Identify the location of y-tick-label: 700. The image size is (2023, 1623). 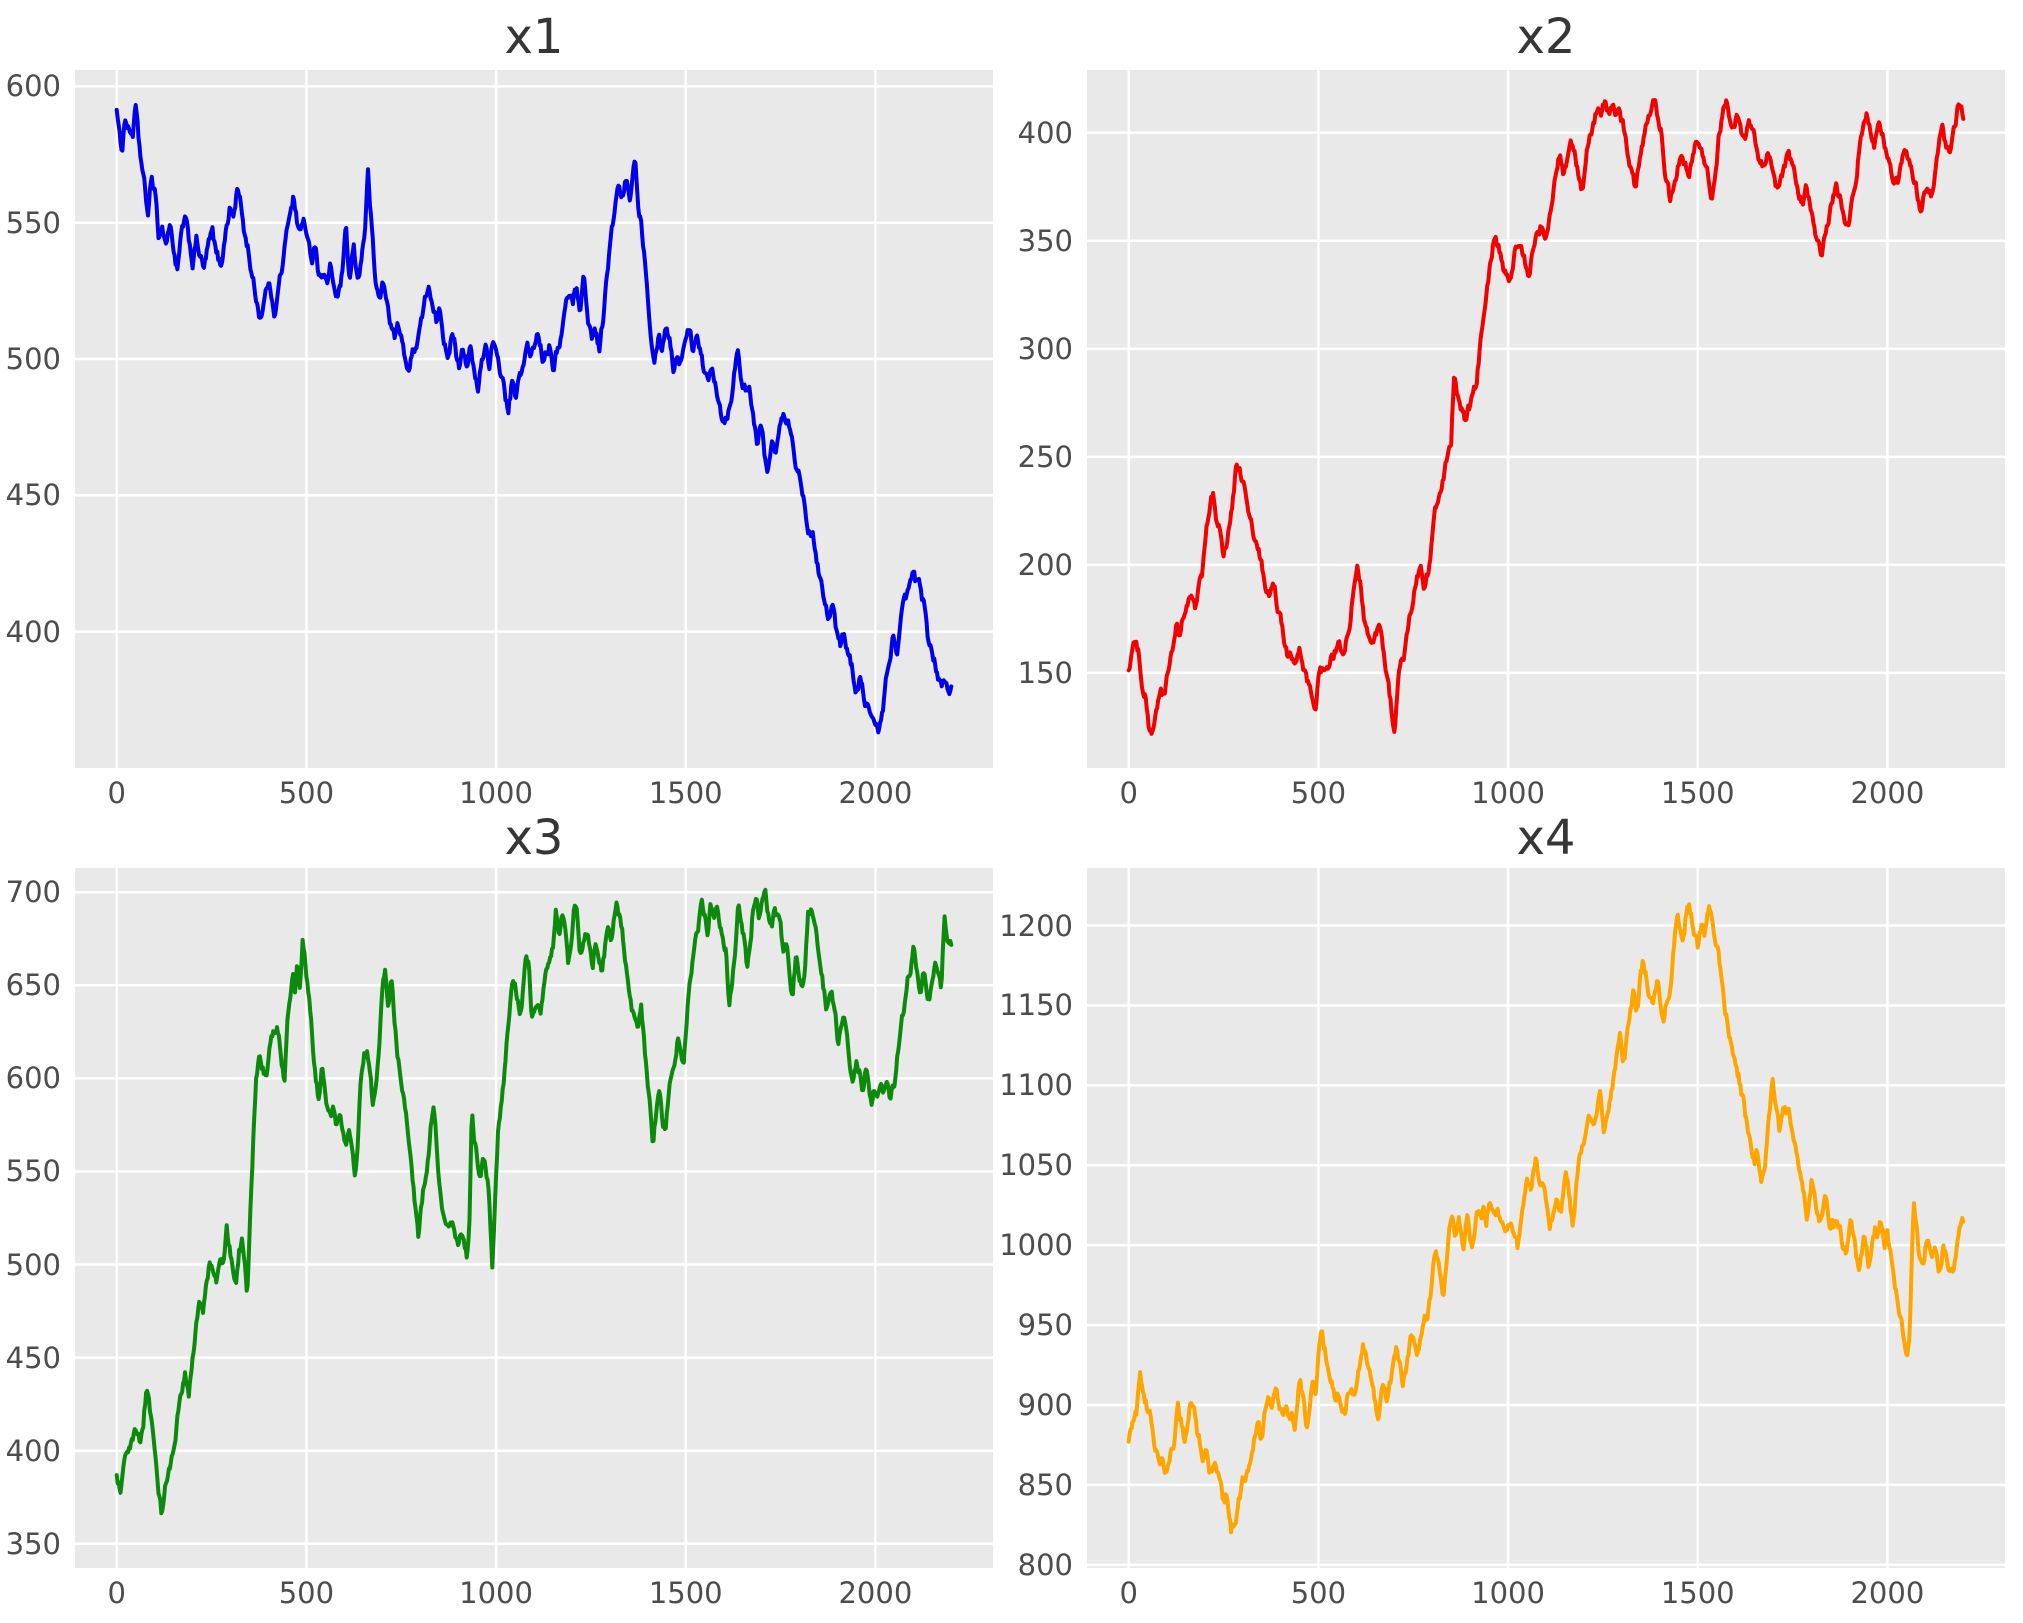
(33, 892).